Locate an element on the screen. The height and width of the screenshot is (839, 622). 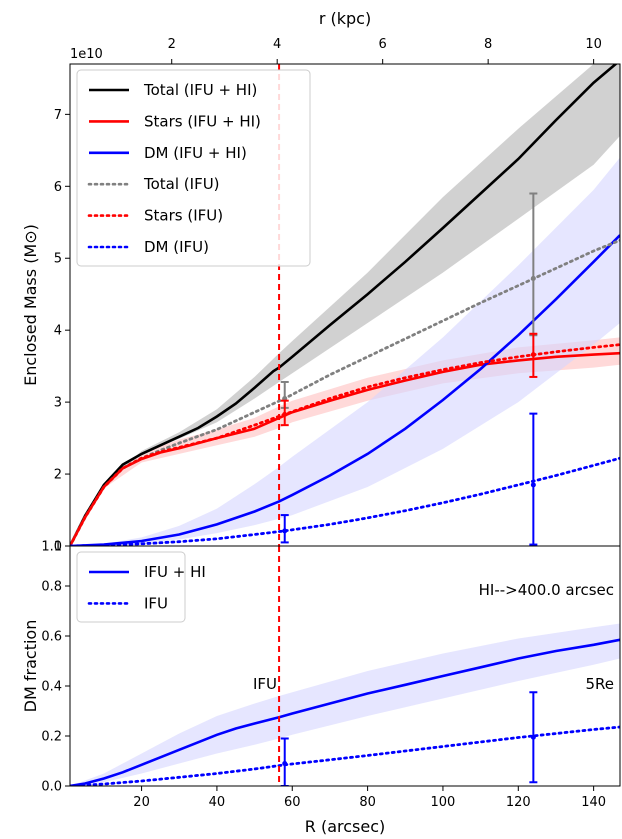
y-tick-label: 2 is located at coordinates (58, 475).